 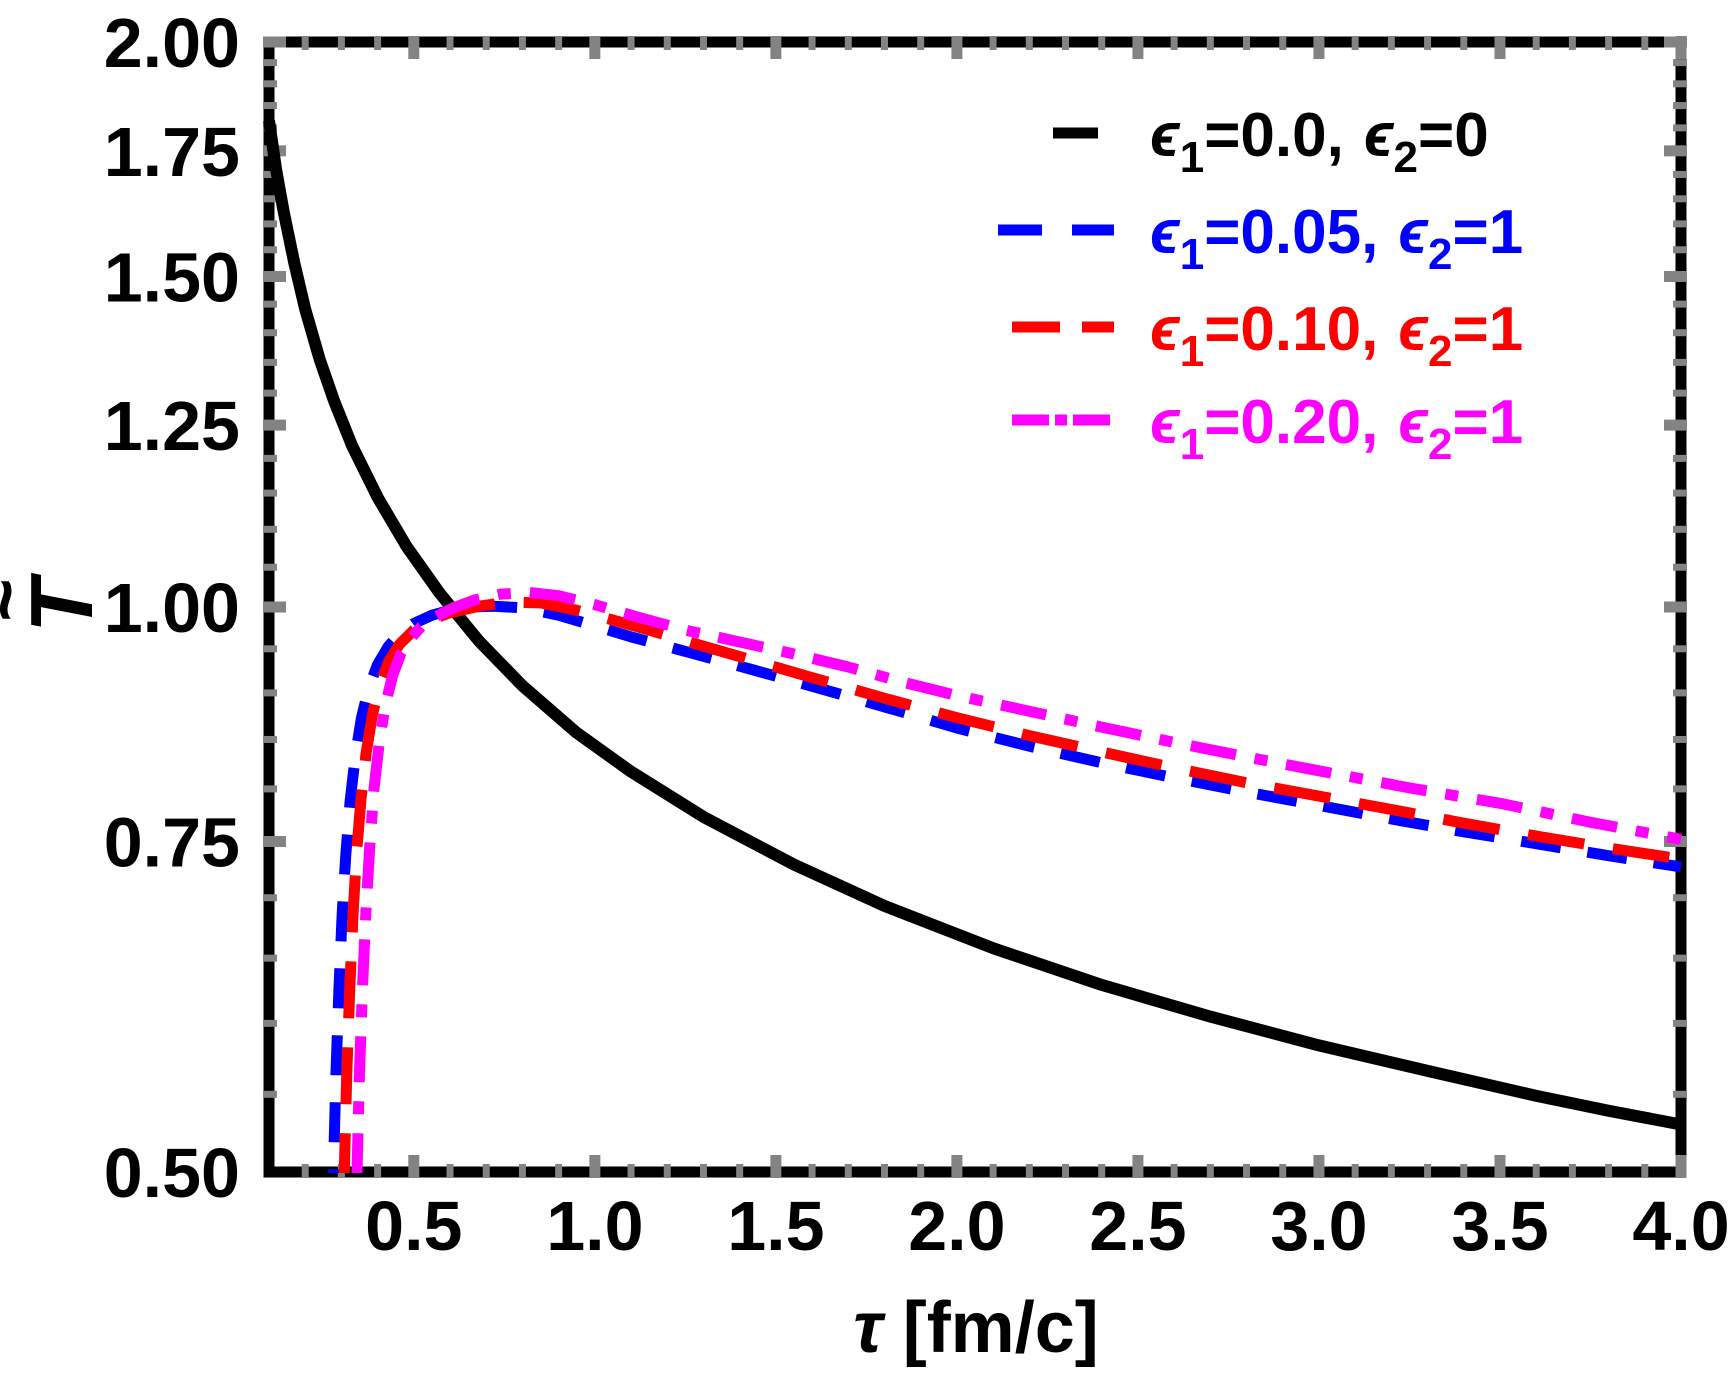 What do you see at coordinates (991, 1328) in the screenshot?
I see `x-axis-label-unit: [fm/c]` at bounding box center [991, 1328].